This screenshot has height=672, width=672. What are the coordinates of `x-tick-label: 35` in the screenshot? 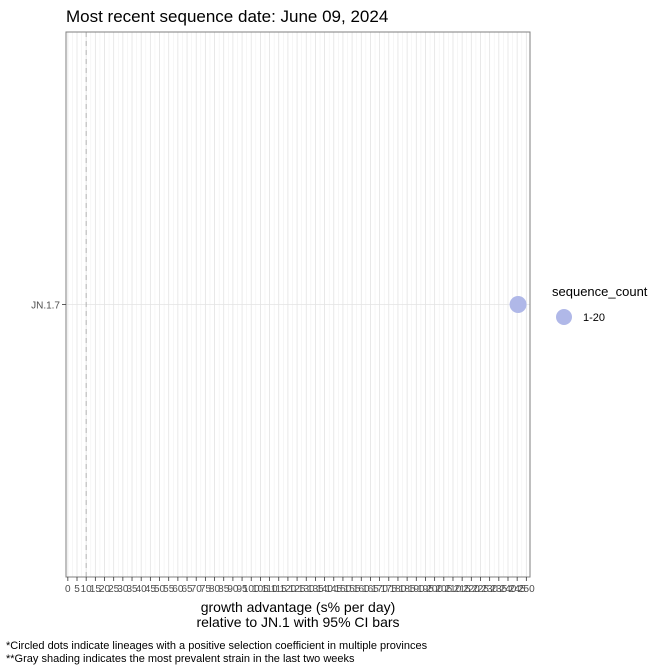 It's located at (132, 589).